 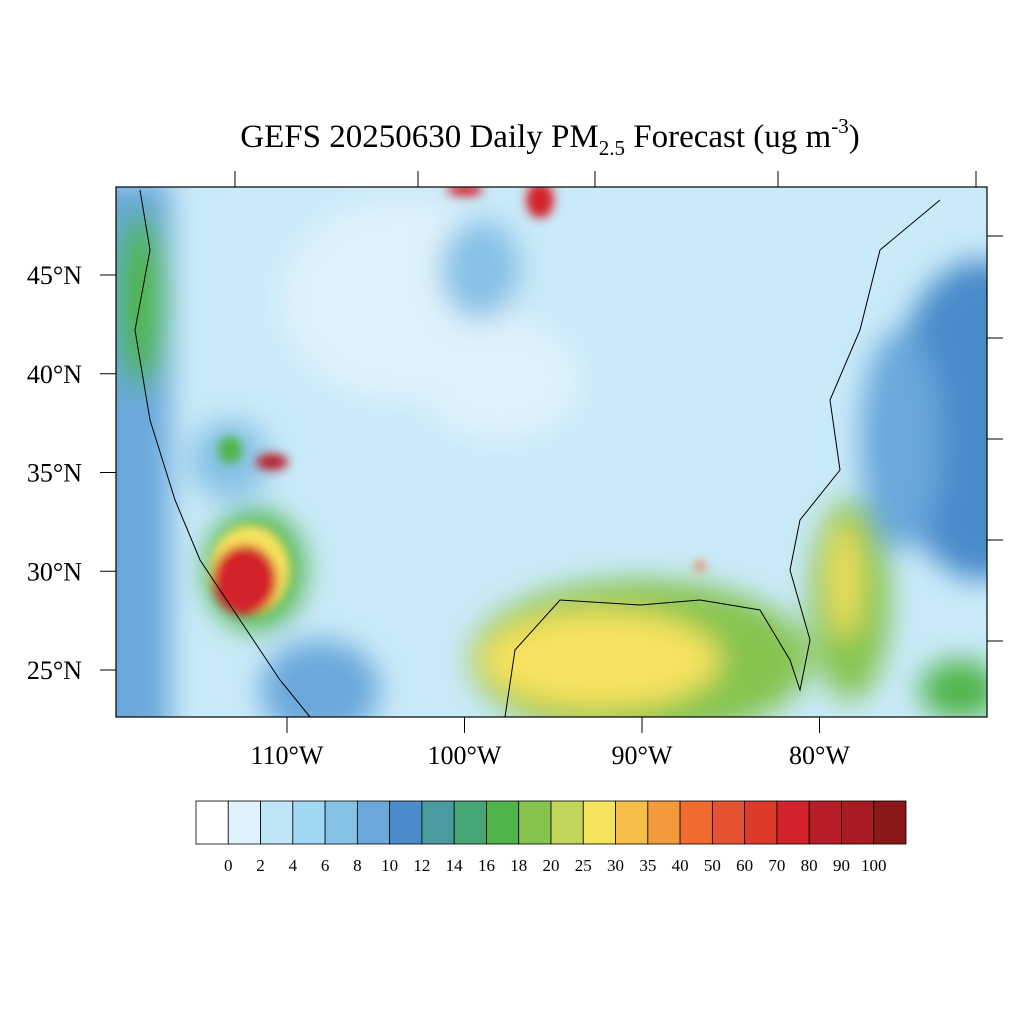 What do you see at coordinates (744, 865) in the screenshot?
I see `colorbar-label: 60` at bounding box center [744, 865].